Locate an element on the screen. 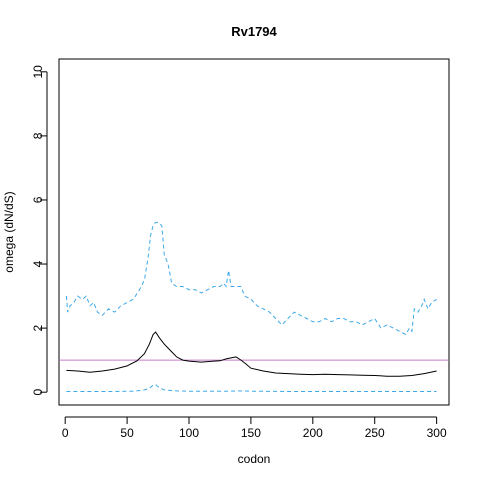  y-tick-label: 0 is located at coordinates (38, 392).